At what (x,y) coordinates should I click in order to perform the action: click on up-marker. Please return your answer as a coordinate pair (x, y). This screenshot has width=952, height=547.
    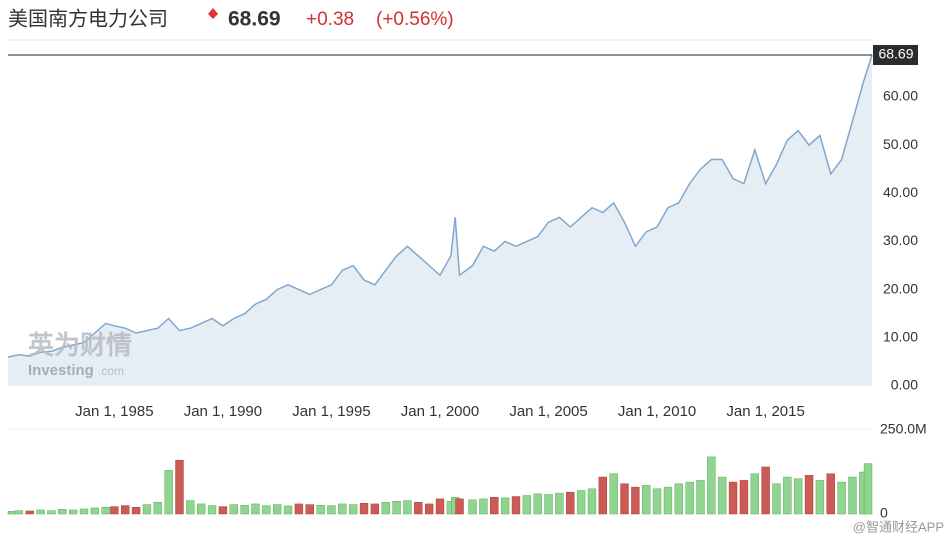
    Looking at the image, I should click on (213, 13).